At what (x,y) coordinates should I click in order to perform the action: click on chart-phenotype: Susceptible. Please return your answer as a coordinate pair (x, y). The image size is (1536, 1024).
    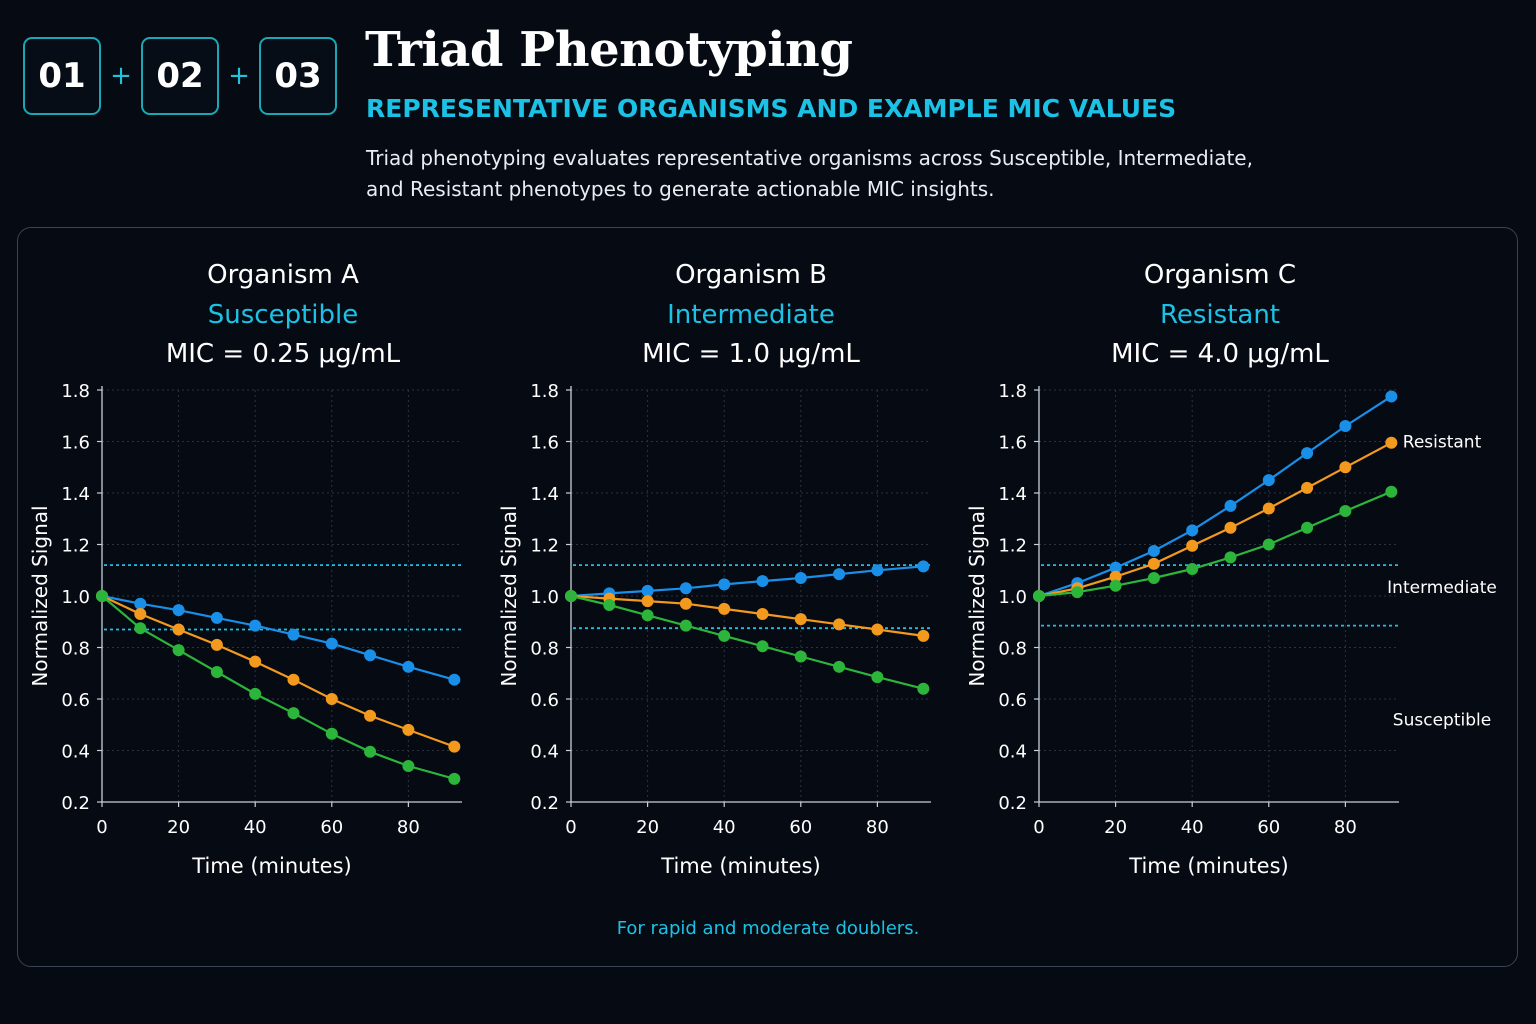
    Looking at the image, I should click on (283, 315).